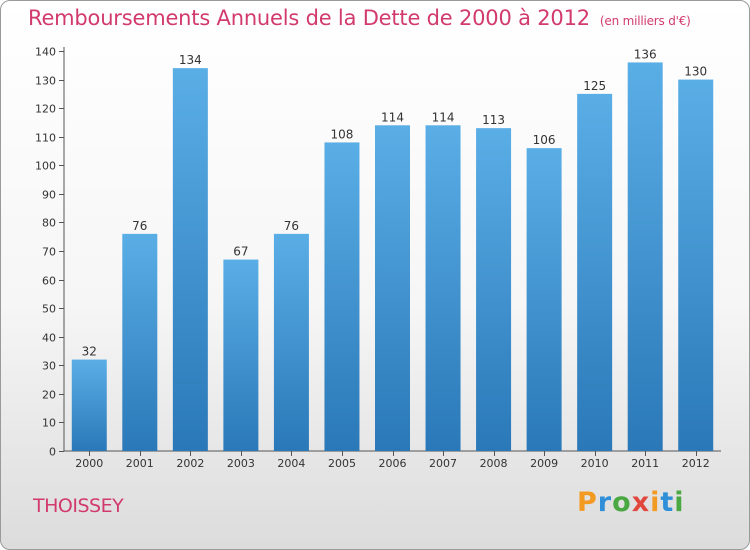 The height and width of the screenshot is (550, 750). Describe the element at coordinates (89, 463) in the screenshot. I see `x-tick-label-2000: 2000` at that location.